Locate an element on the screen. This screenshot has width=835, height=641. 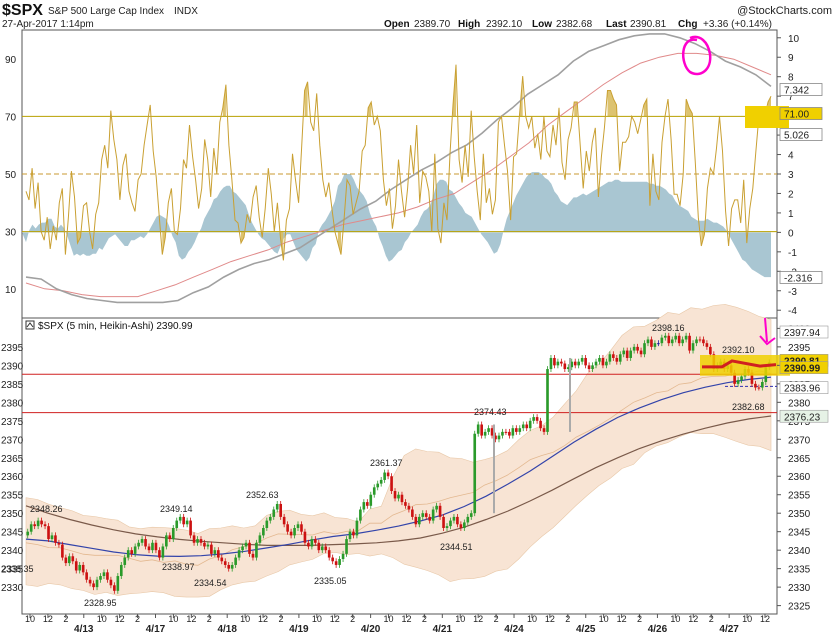
price-axis-right-label: 2370 is located at coordinates (799, 440).